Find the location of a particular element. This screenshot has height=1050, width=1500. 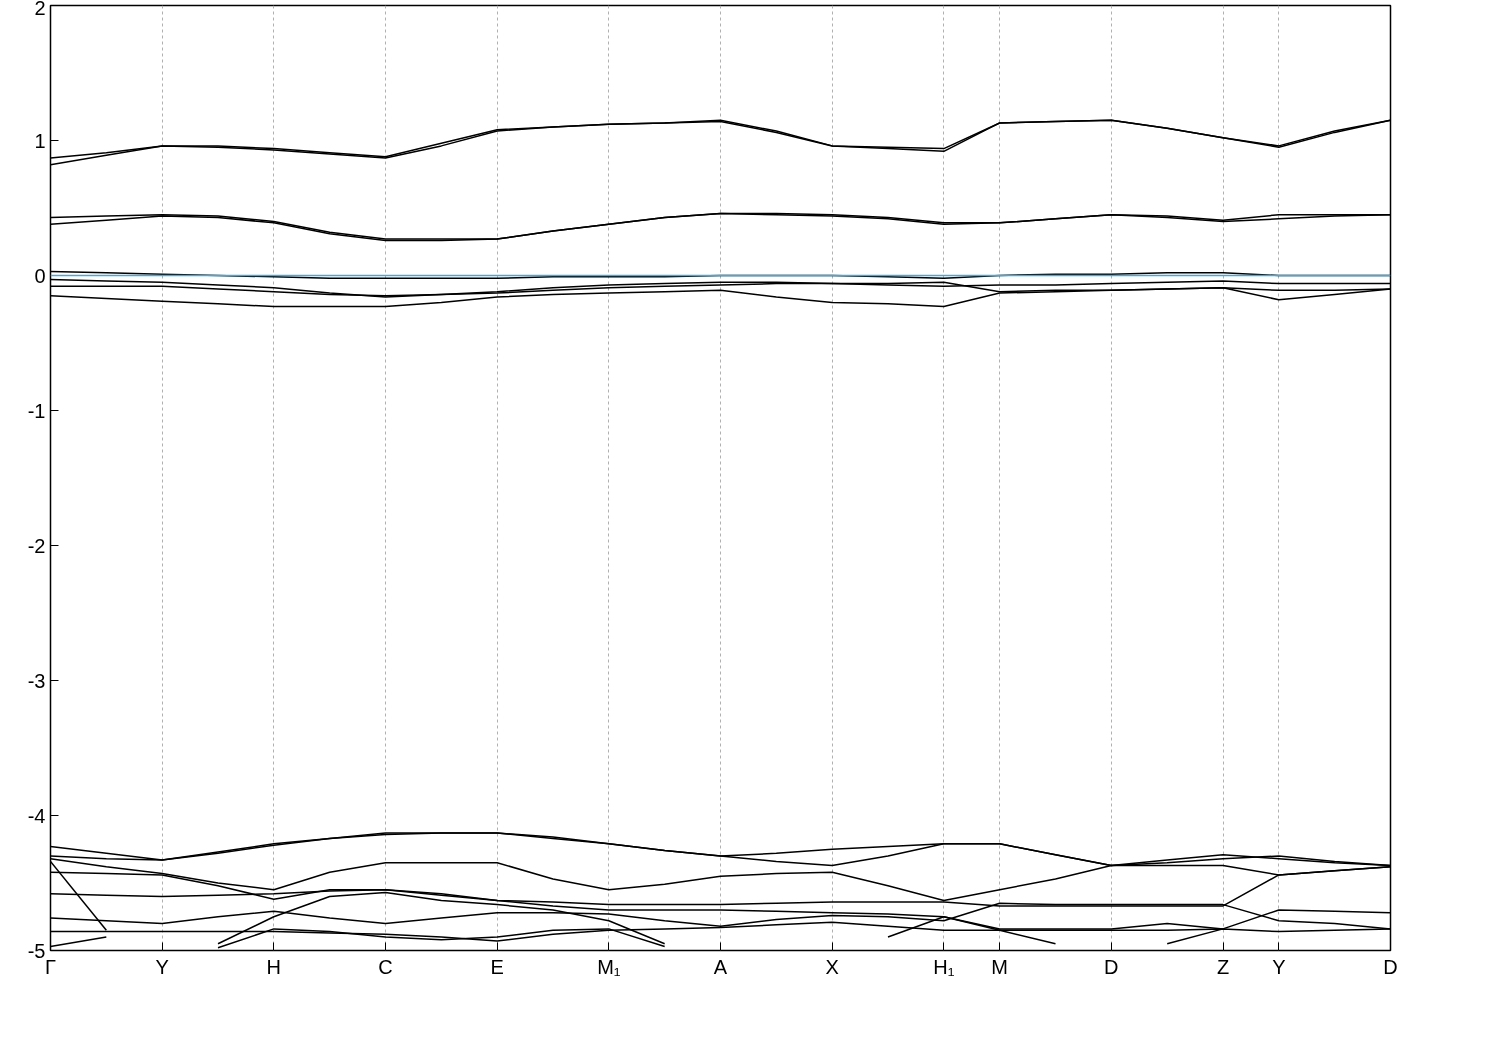

y-tick-label: -5 is located at coordinates (36, 950).